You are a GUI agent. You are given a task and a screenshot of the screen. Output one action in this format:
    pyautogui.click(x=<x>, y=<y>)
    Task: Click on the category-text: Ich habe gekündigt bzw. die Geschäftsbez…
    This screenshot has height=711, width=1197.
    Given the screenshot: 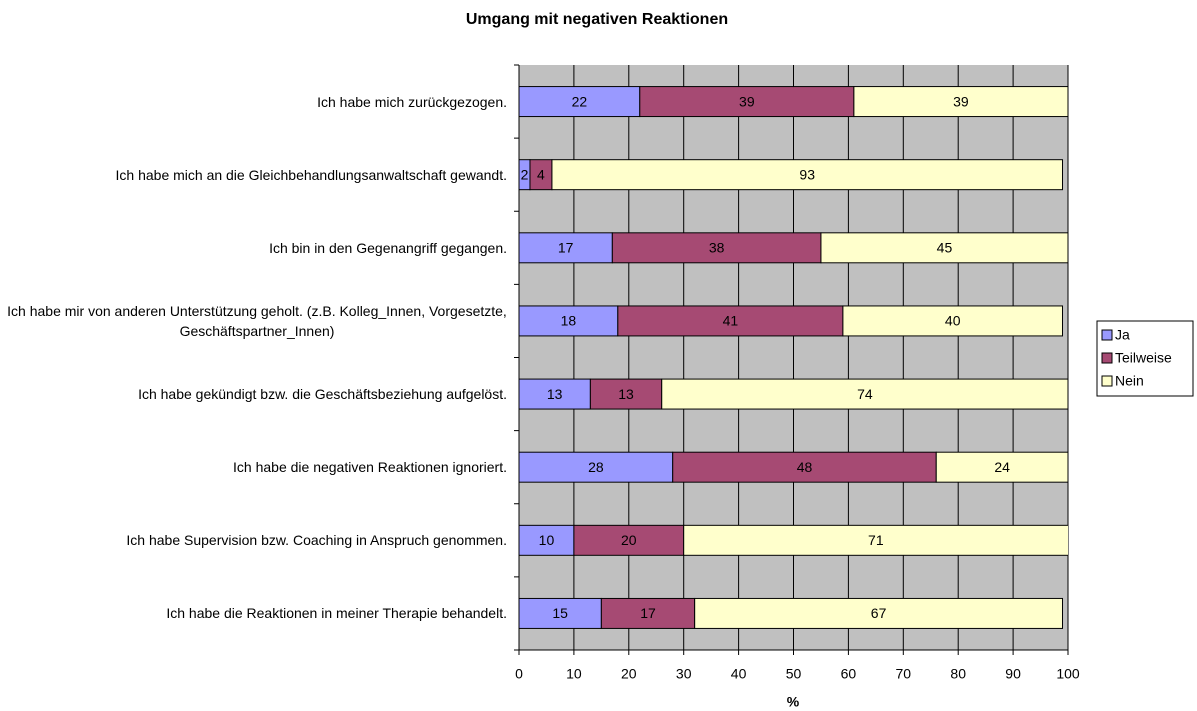 What is the action you would take?
    pyautogui.click(x=322, y=394)
    